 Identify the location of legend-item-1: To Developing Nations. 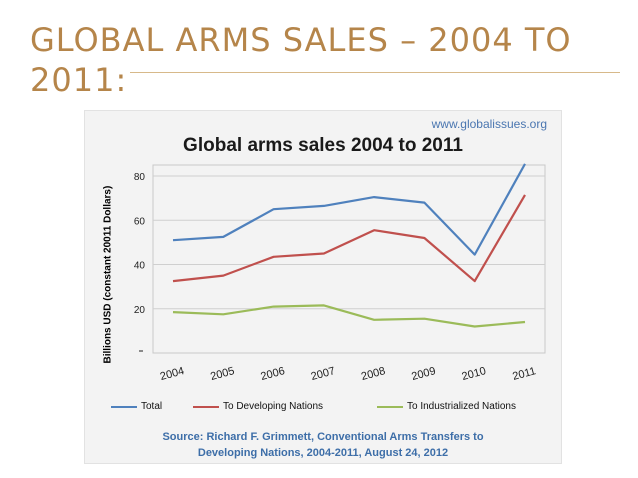
(258, 406).